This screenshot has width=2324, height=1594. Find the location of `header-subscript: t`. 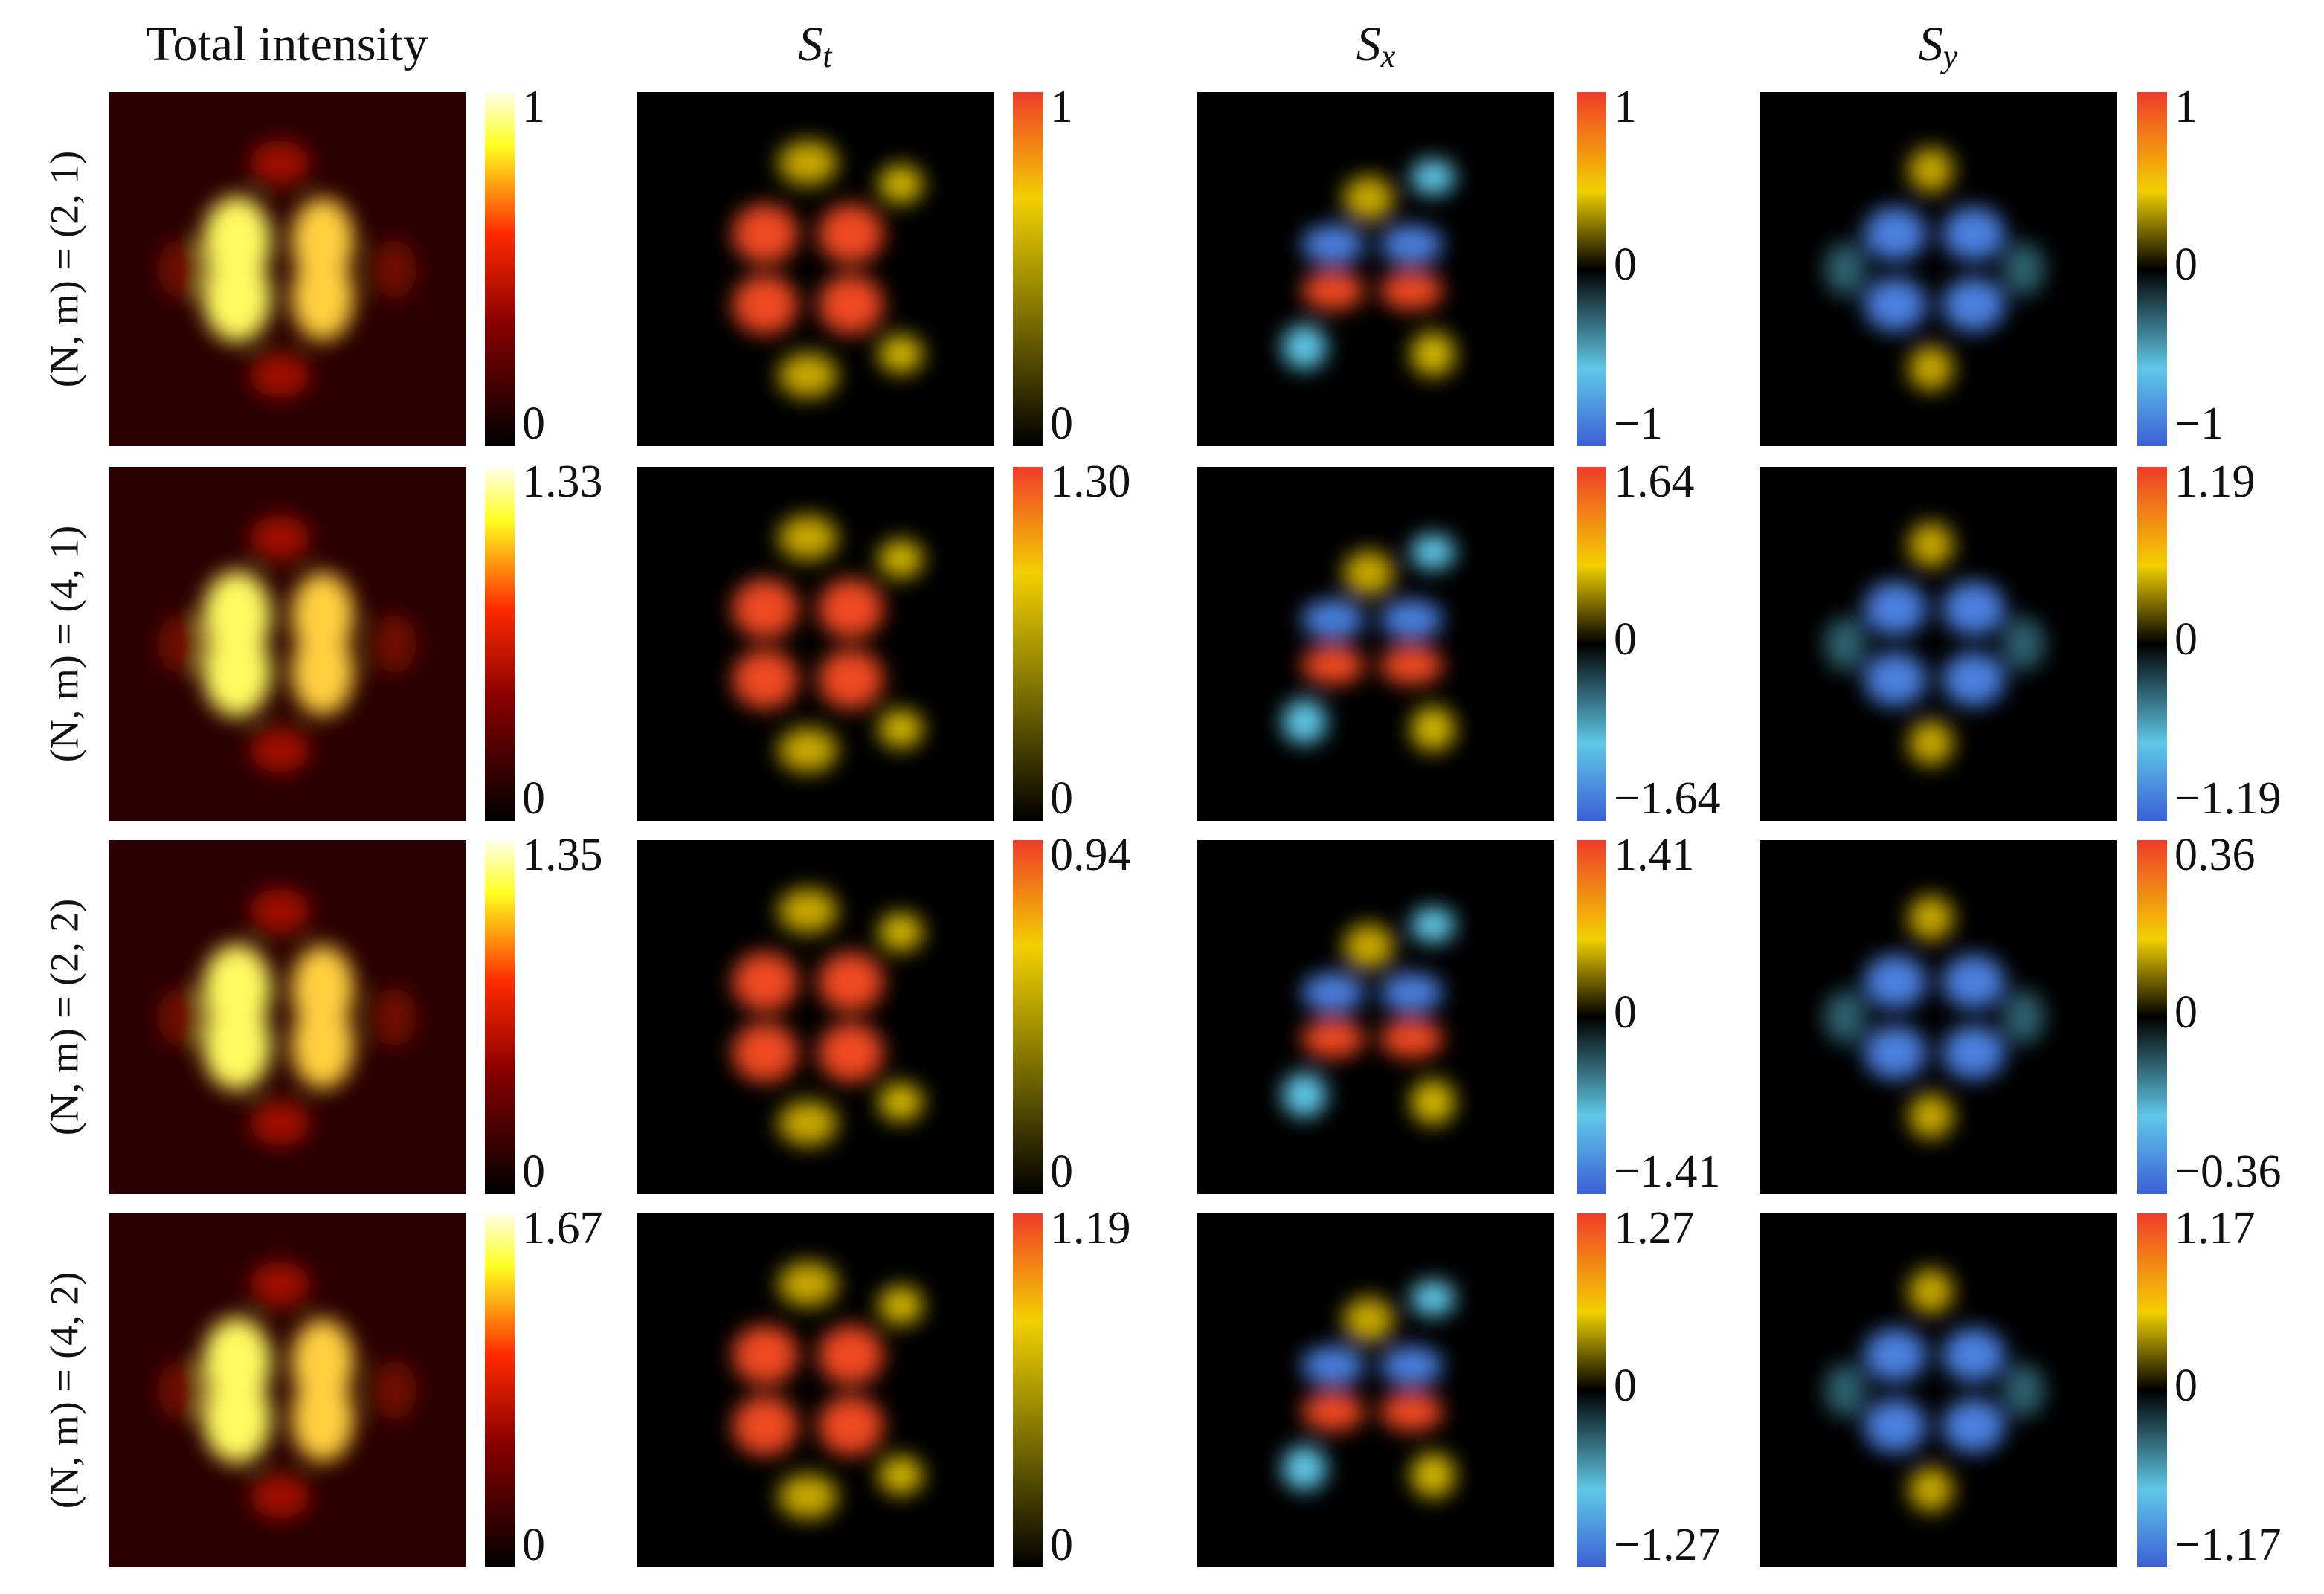

header-subscript: t is located at coordinates (828, 56).